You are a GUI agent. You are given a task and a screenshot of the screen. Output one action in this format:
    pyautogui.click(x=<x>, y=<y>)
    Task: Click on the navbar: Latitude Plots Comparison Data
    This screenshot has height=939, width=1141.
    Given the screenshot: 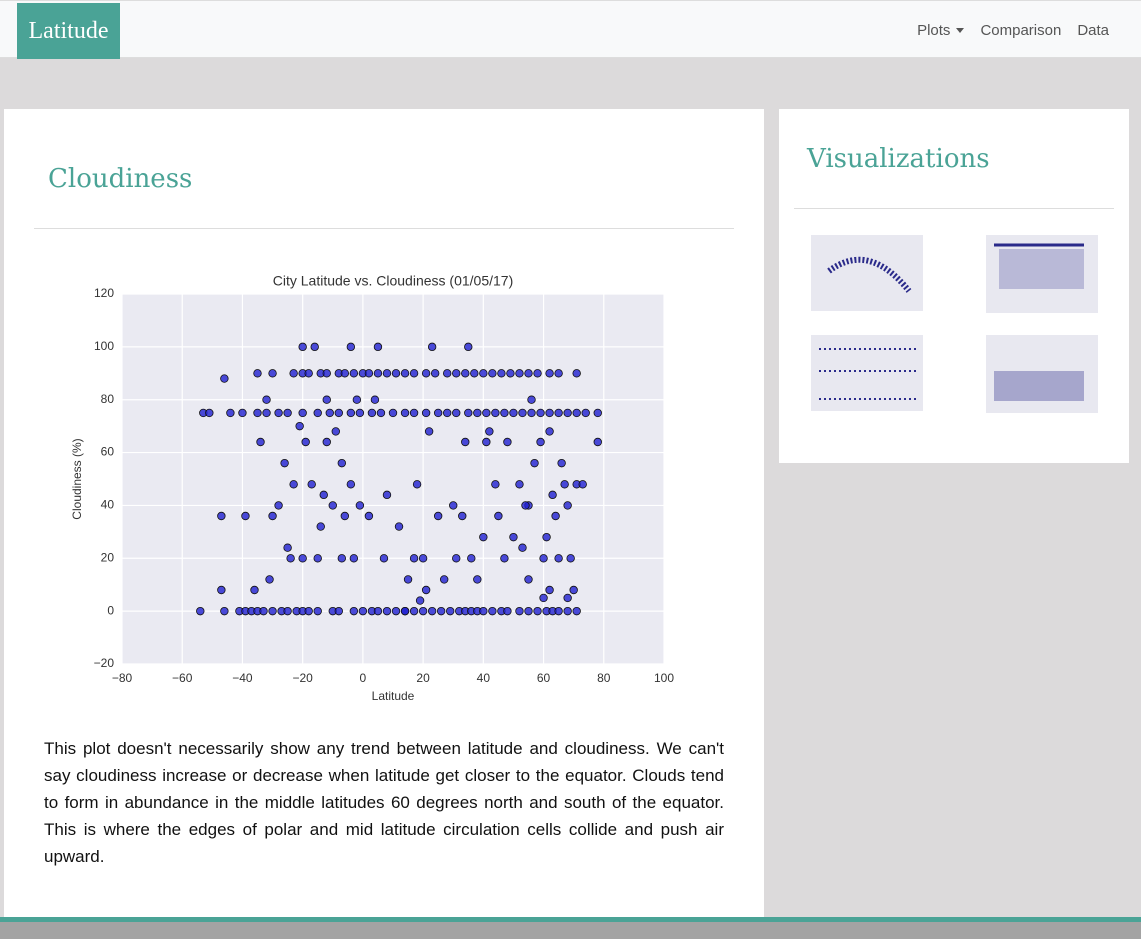 What is the action you would take?
    pyautogui.click(x=570, y=29)
    